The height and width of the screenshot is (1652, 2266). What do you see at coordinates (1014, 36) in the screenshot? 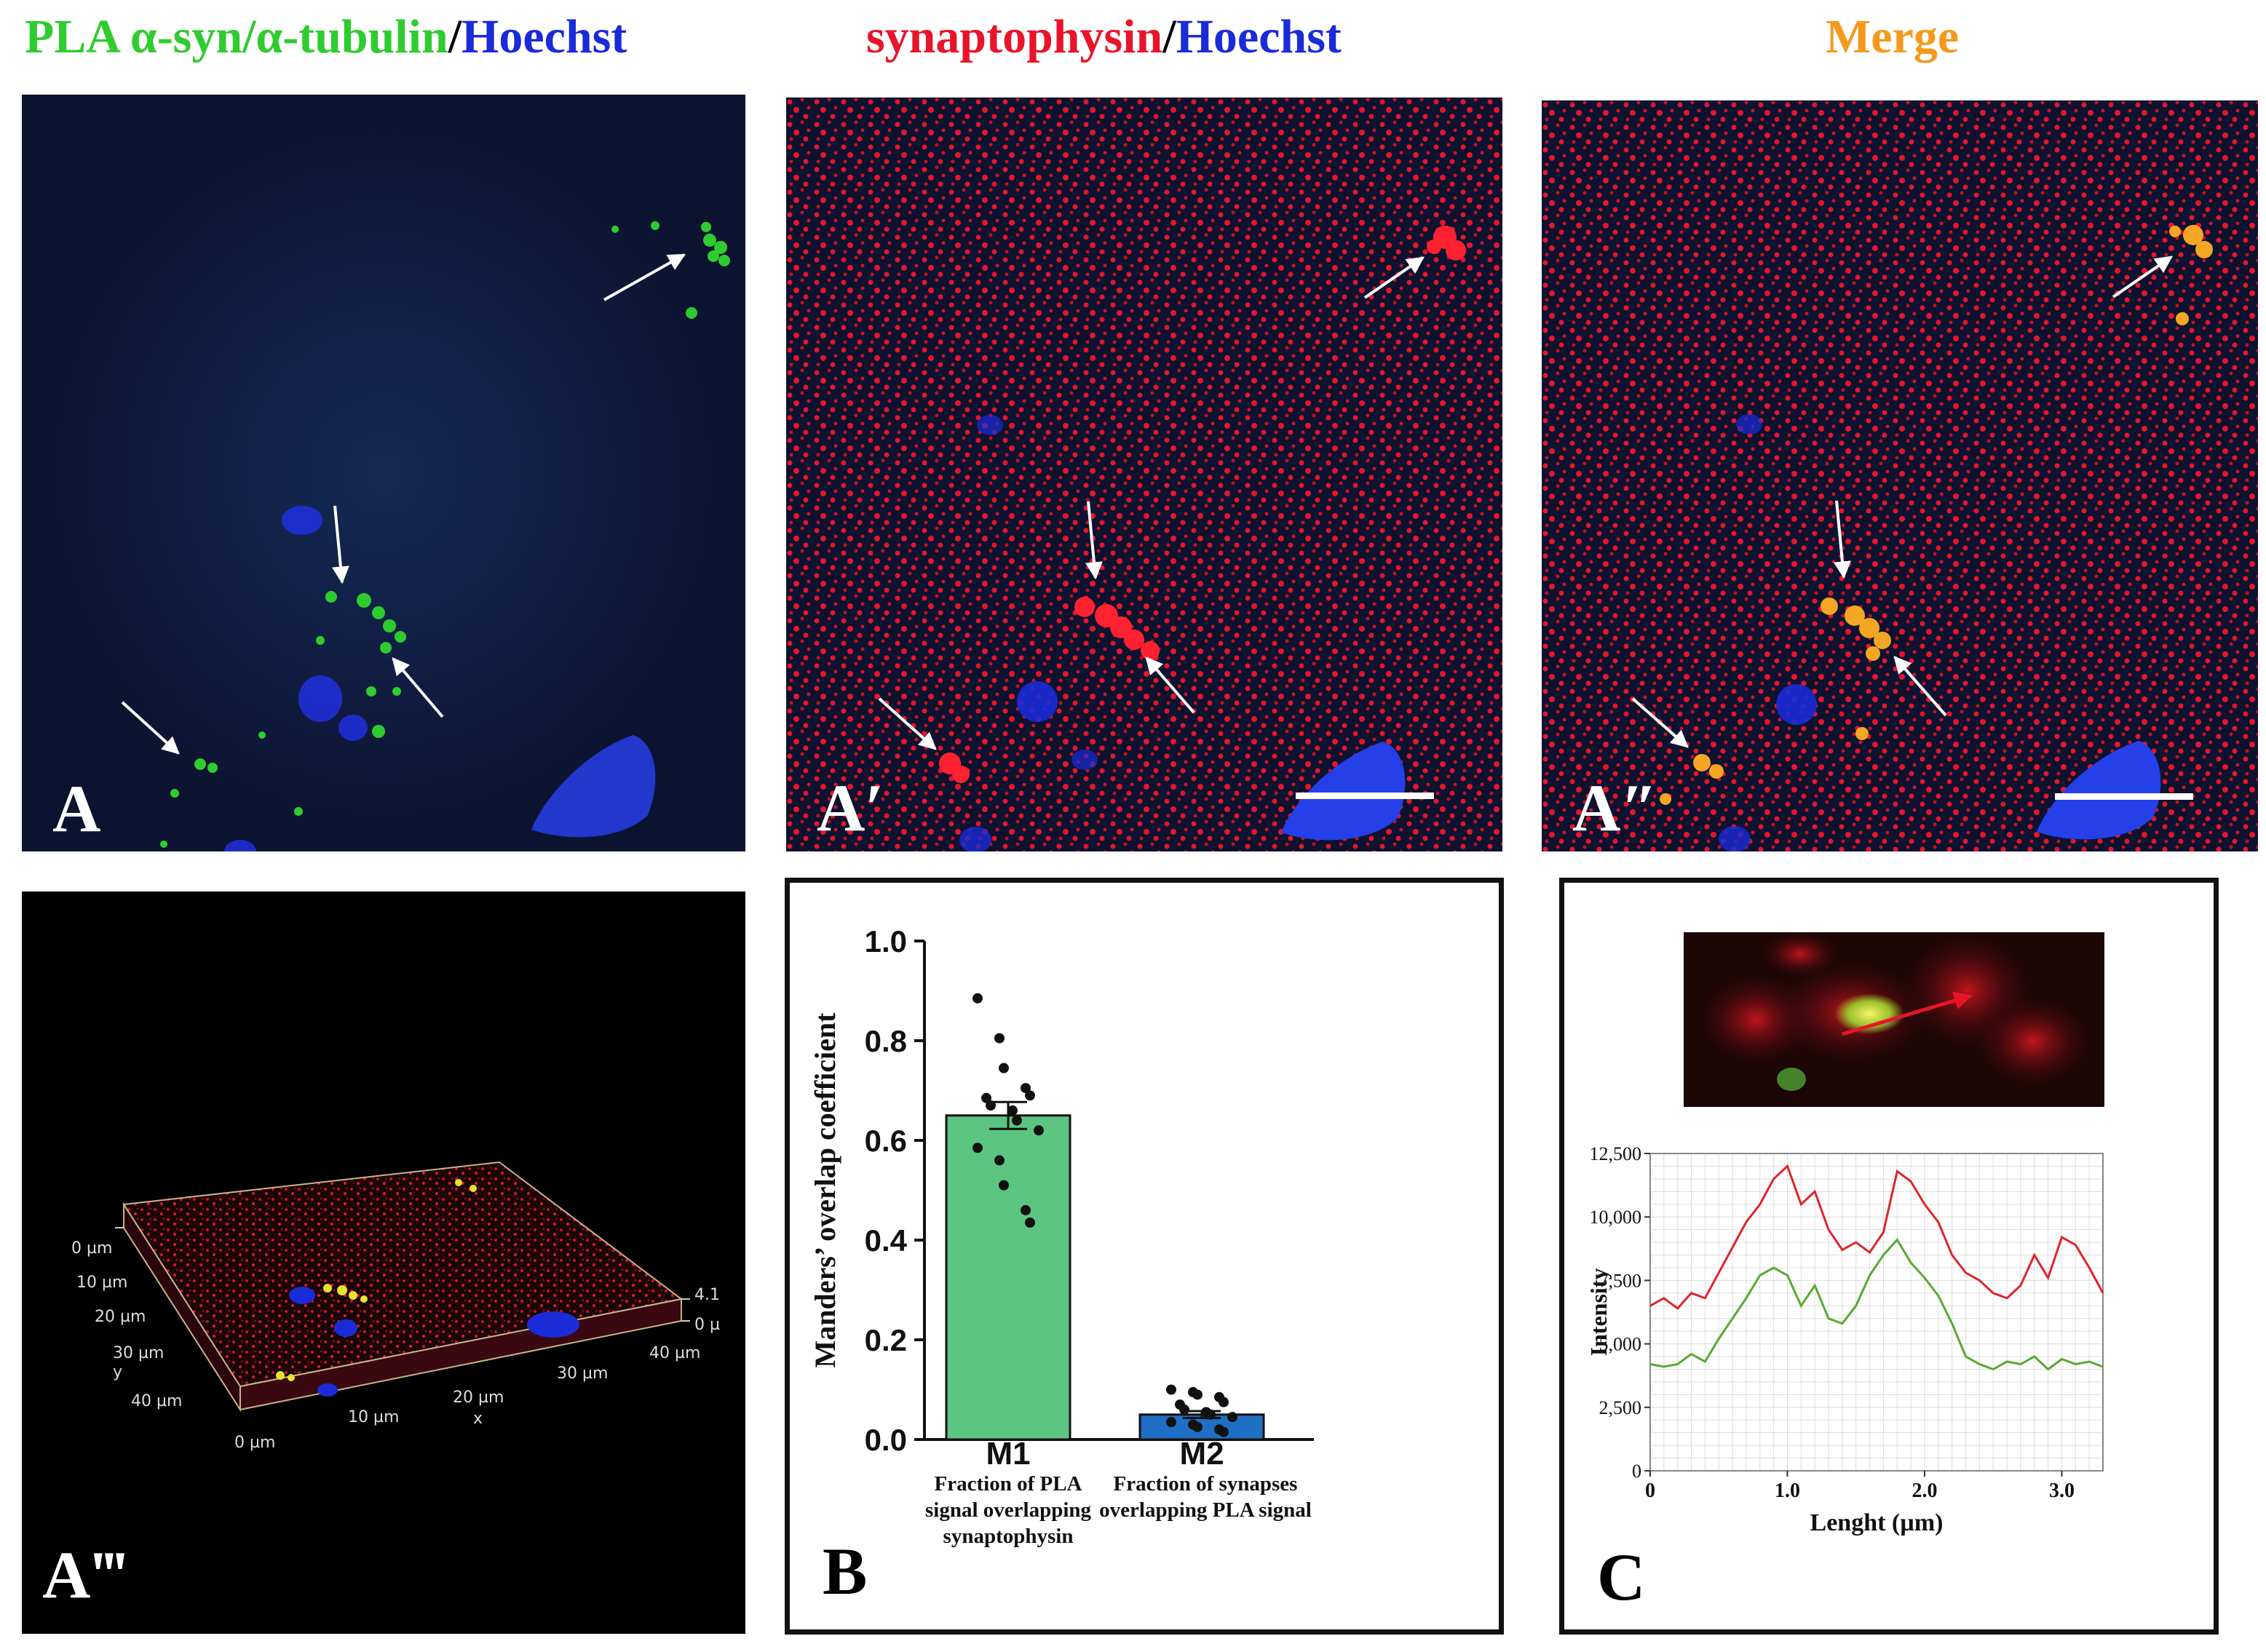
I see `header-synaptophysin-label: synaptophysin` at bounding box center [1014, 36].